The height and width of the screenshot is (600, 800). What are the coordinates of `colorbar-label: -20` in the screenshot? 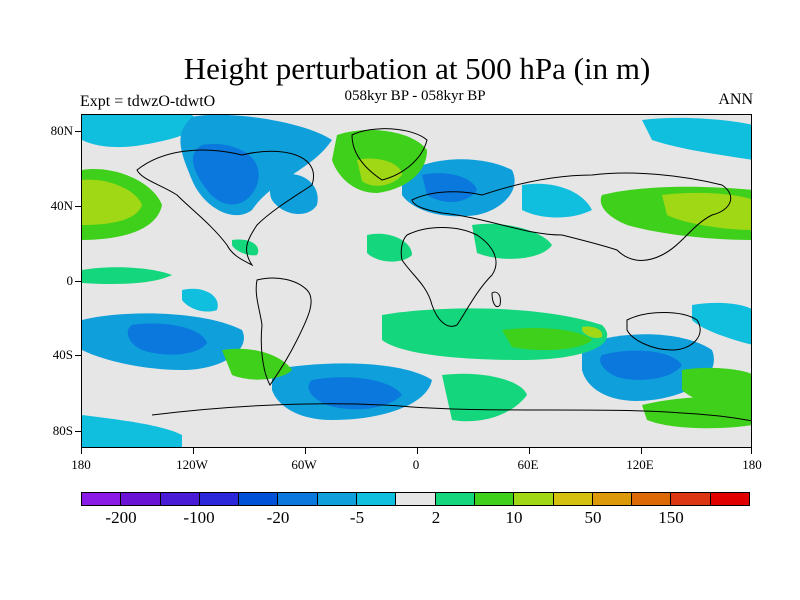 It's located at (278, 517).